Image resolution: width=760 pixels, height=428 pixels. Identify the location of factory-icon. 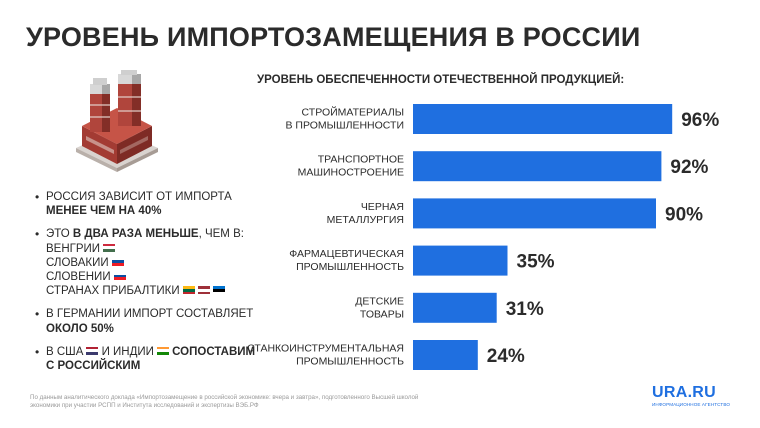
(117, 121).